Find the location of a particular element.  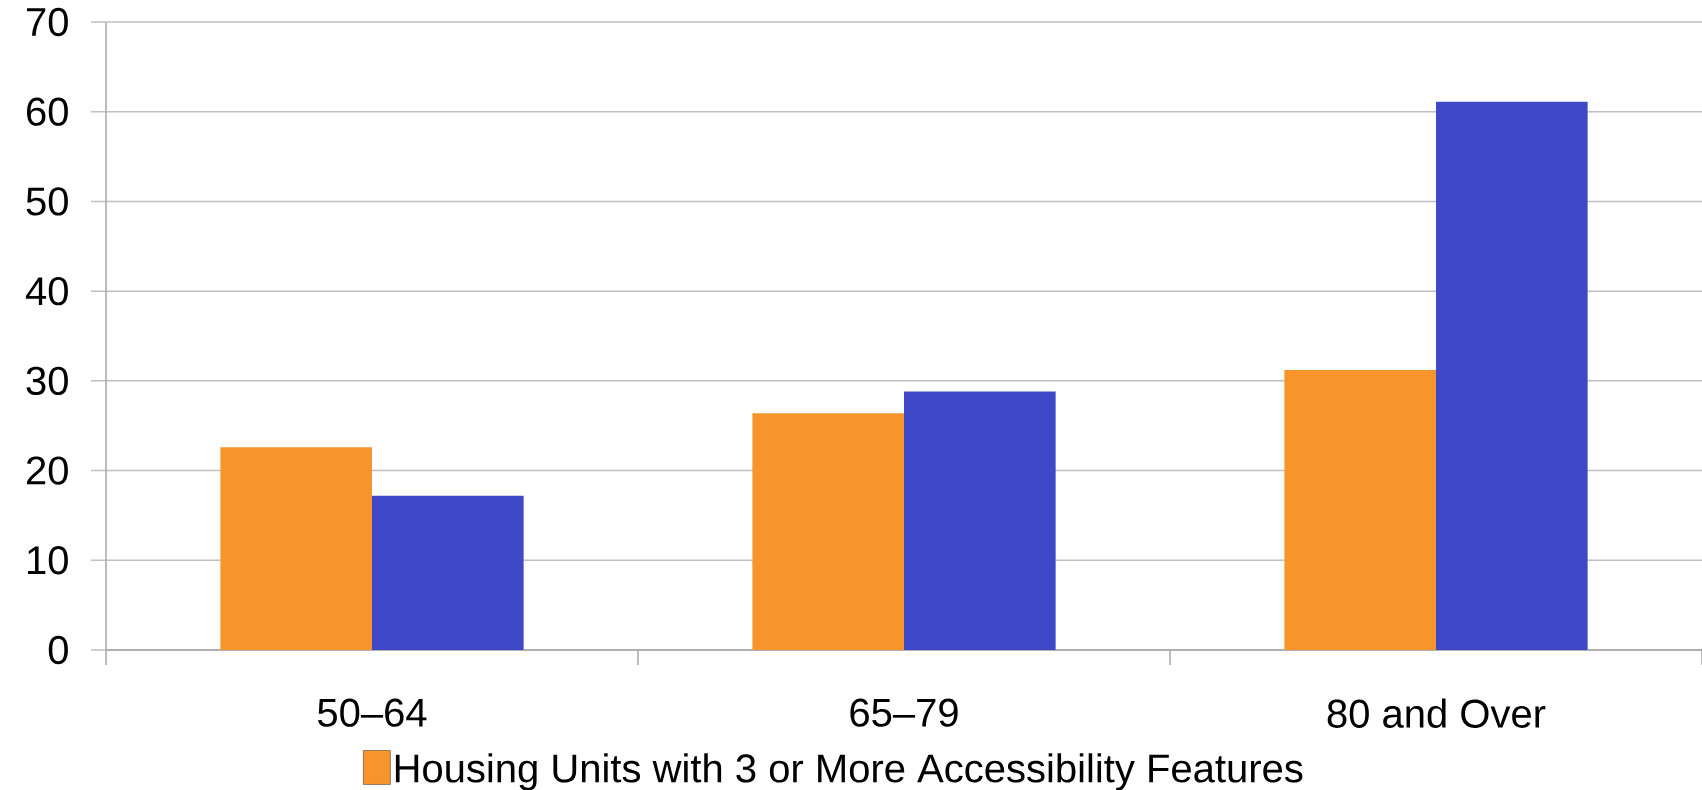

y-tick-label: 40 is located at coordinates (46, 291).